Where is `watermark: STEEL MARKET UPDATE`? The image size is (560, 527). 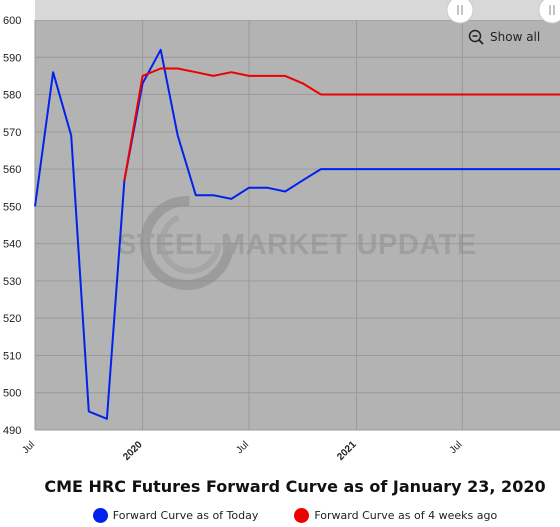 watermark: STEEL MARKET UPDATE is located at coordinates (297, 243).